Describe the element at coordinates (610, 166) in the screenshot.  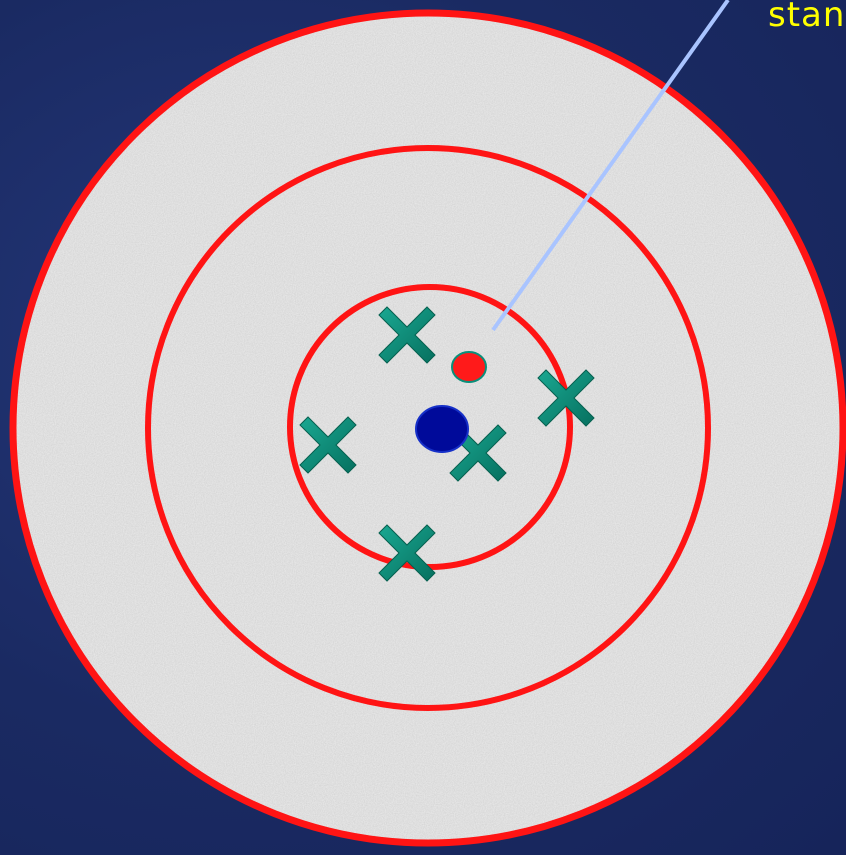
I see `callout-line` at that location.